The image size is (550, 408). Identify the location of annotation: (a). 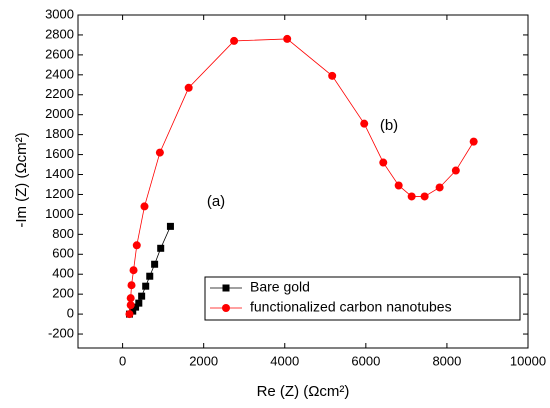
(216, 201).